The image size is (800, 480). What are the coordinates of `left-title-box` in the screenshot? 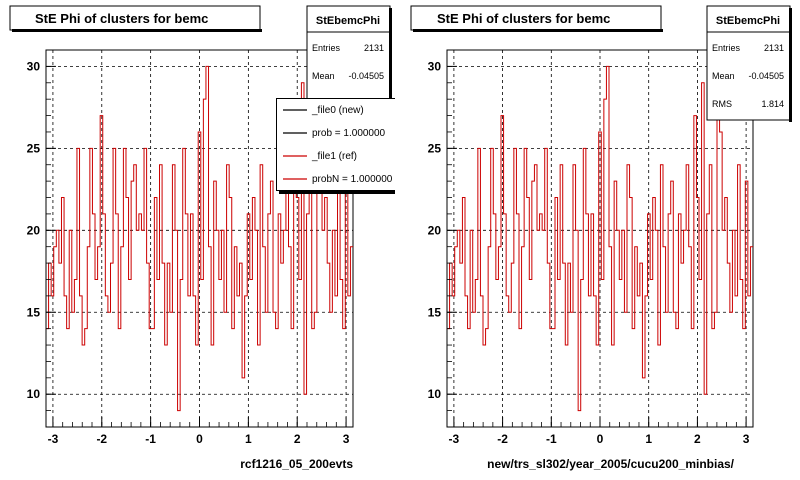 It's located at (135, 18).